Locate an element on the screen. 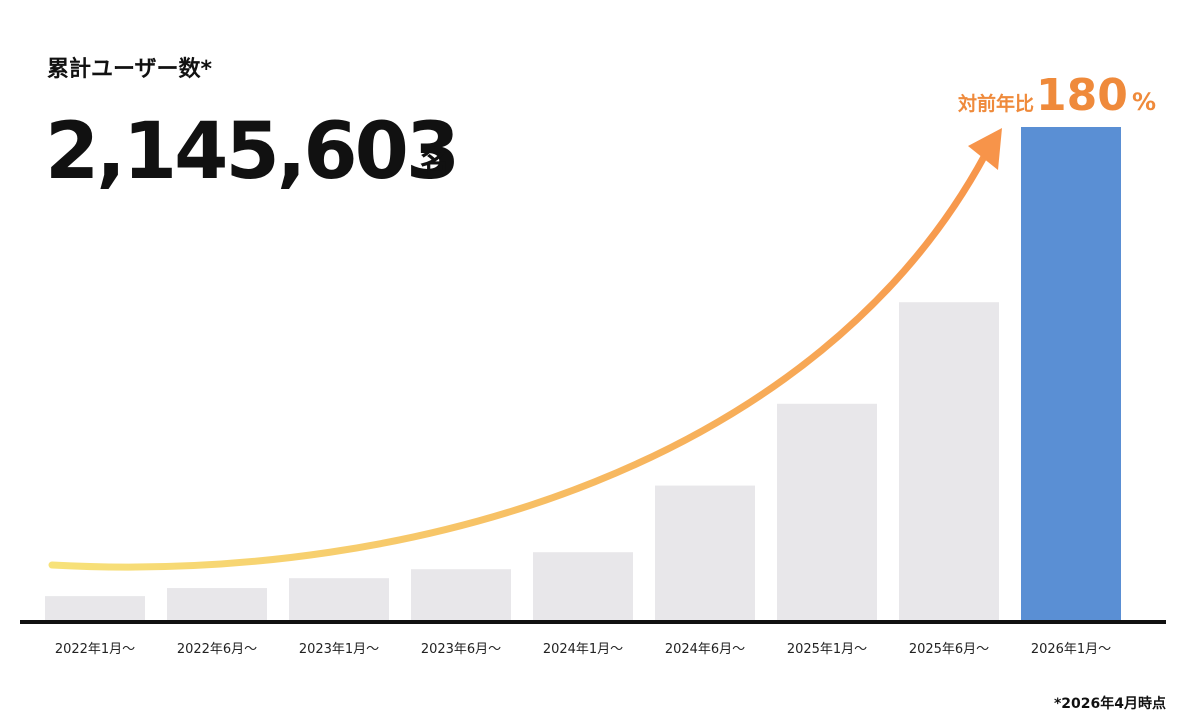  x-tick-label: 2022年1月〜 is located at coordinates (95, 649).